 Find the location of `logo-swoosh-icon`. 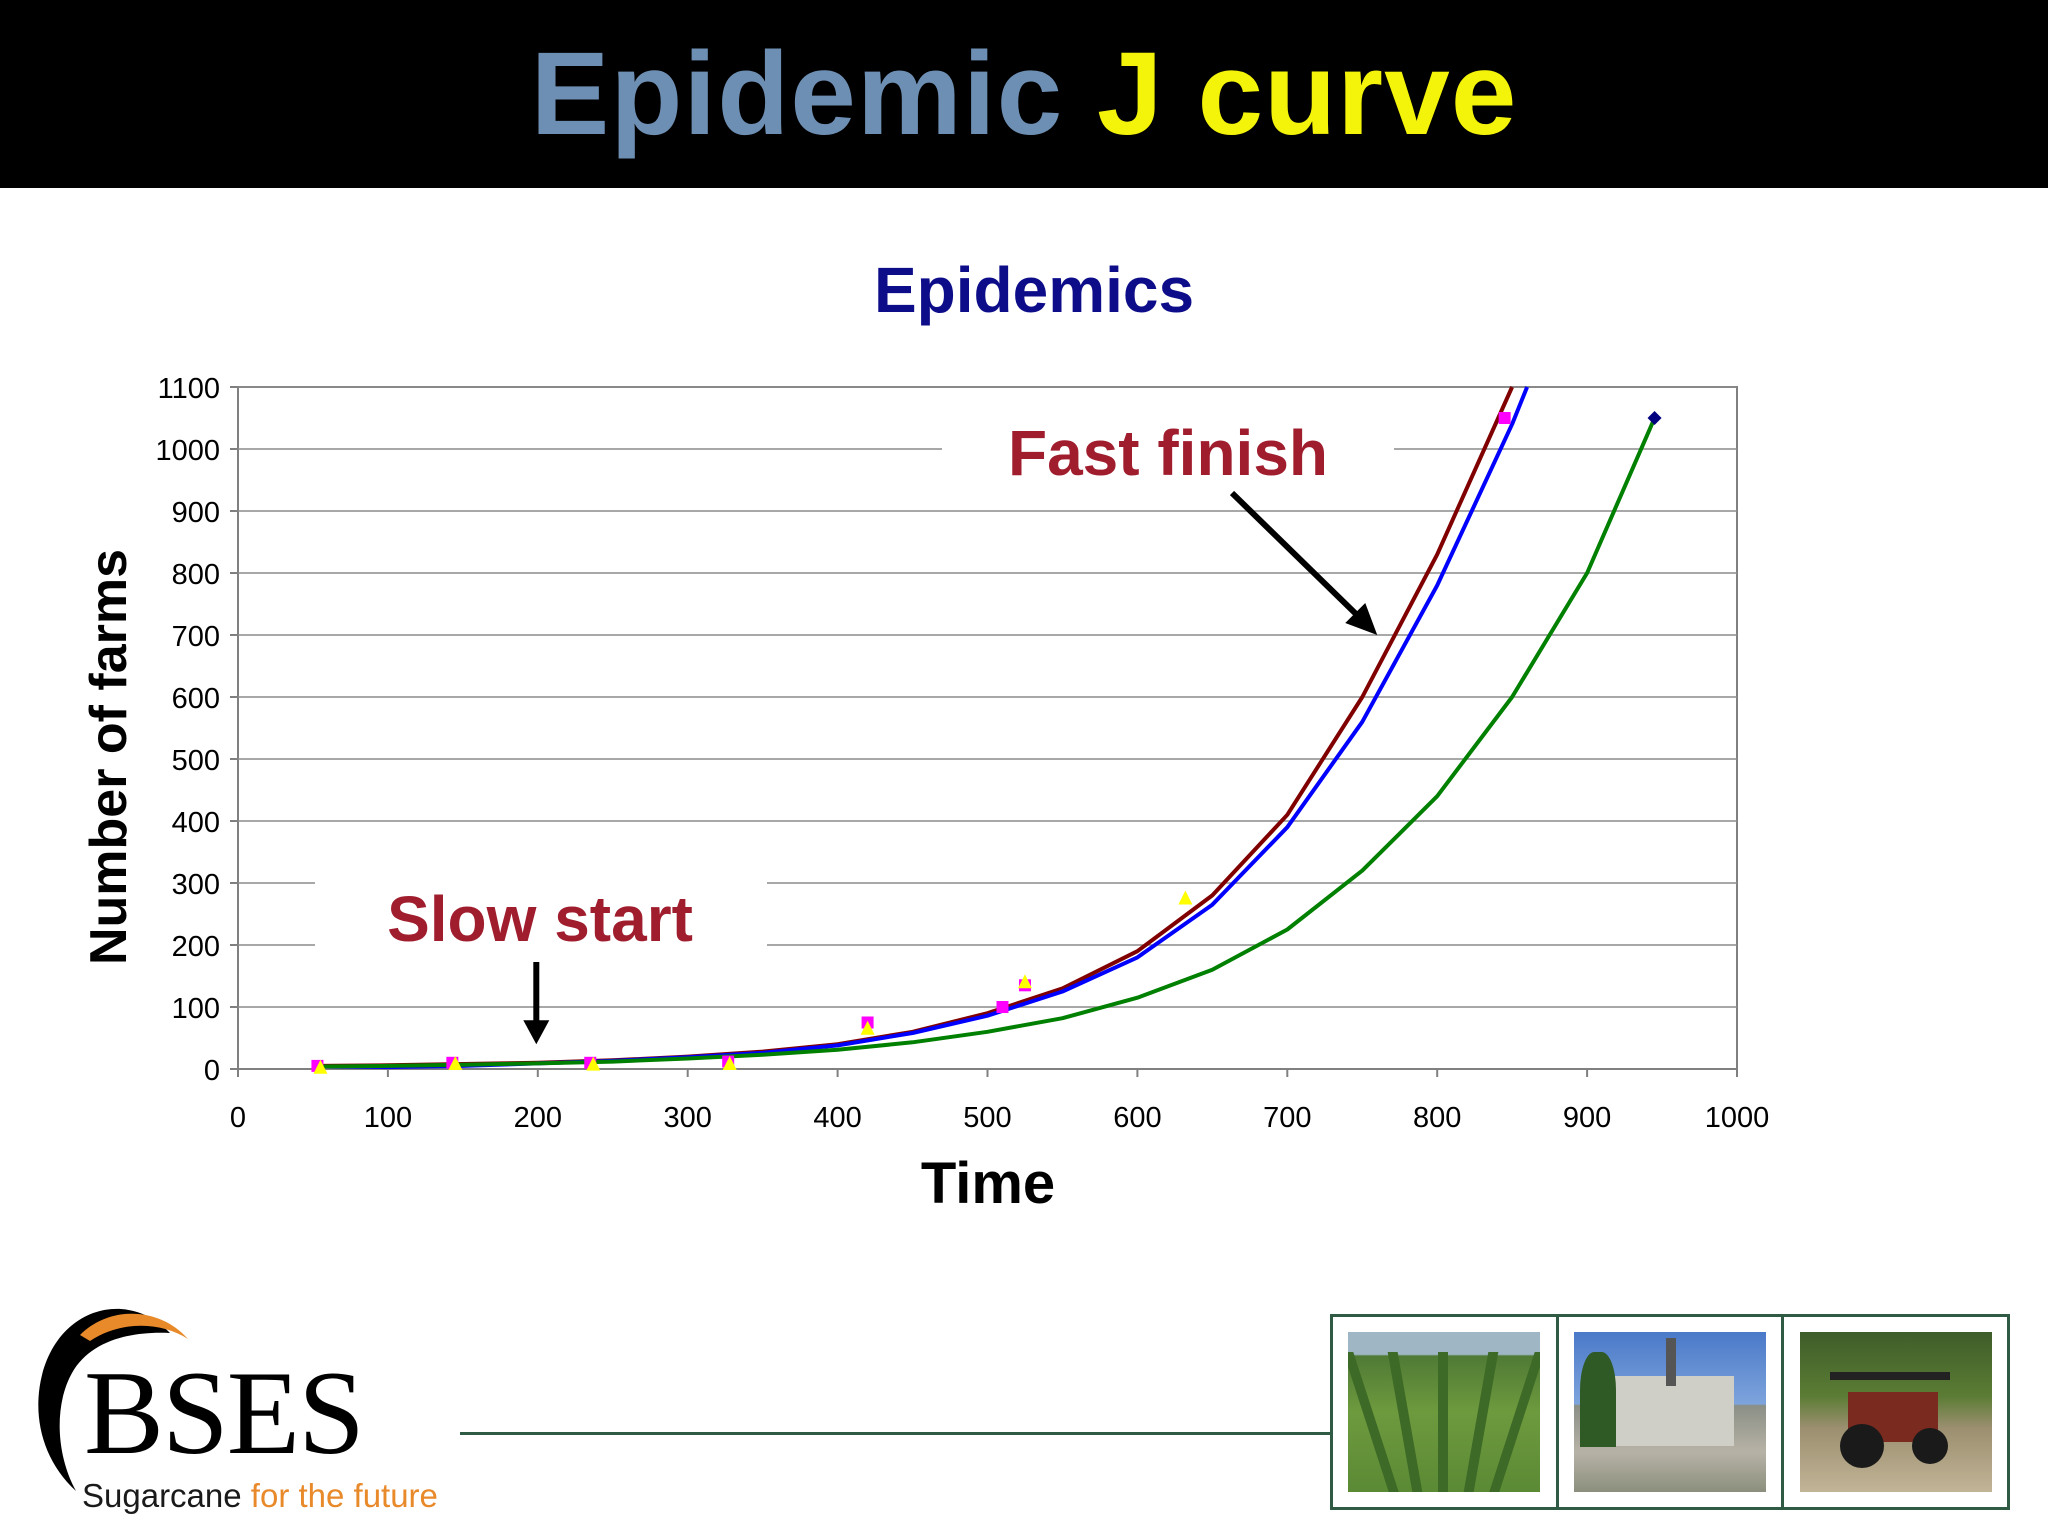

logo-swoosh-icon is located at coordinates (113, 1399).